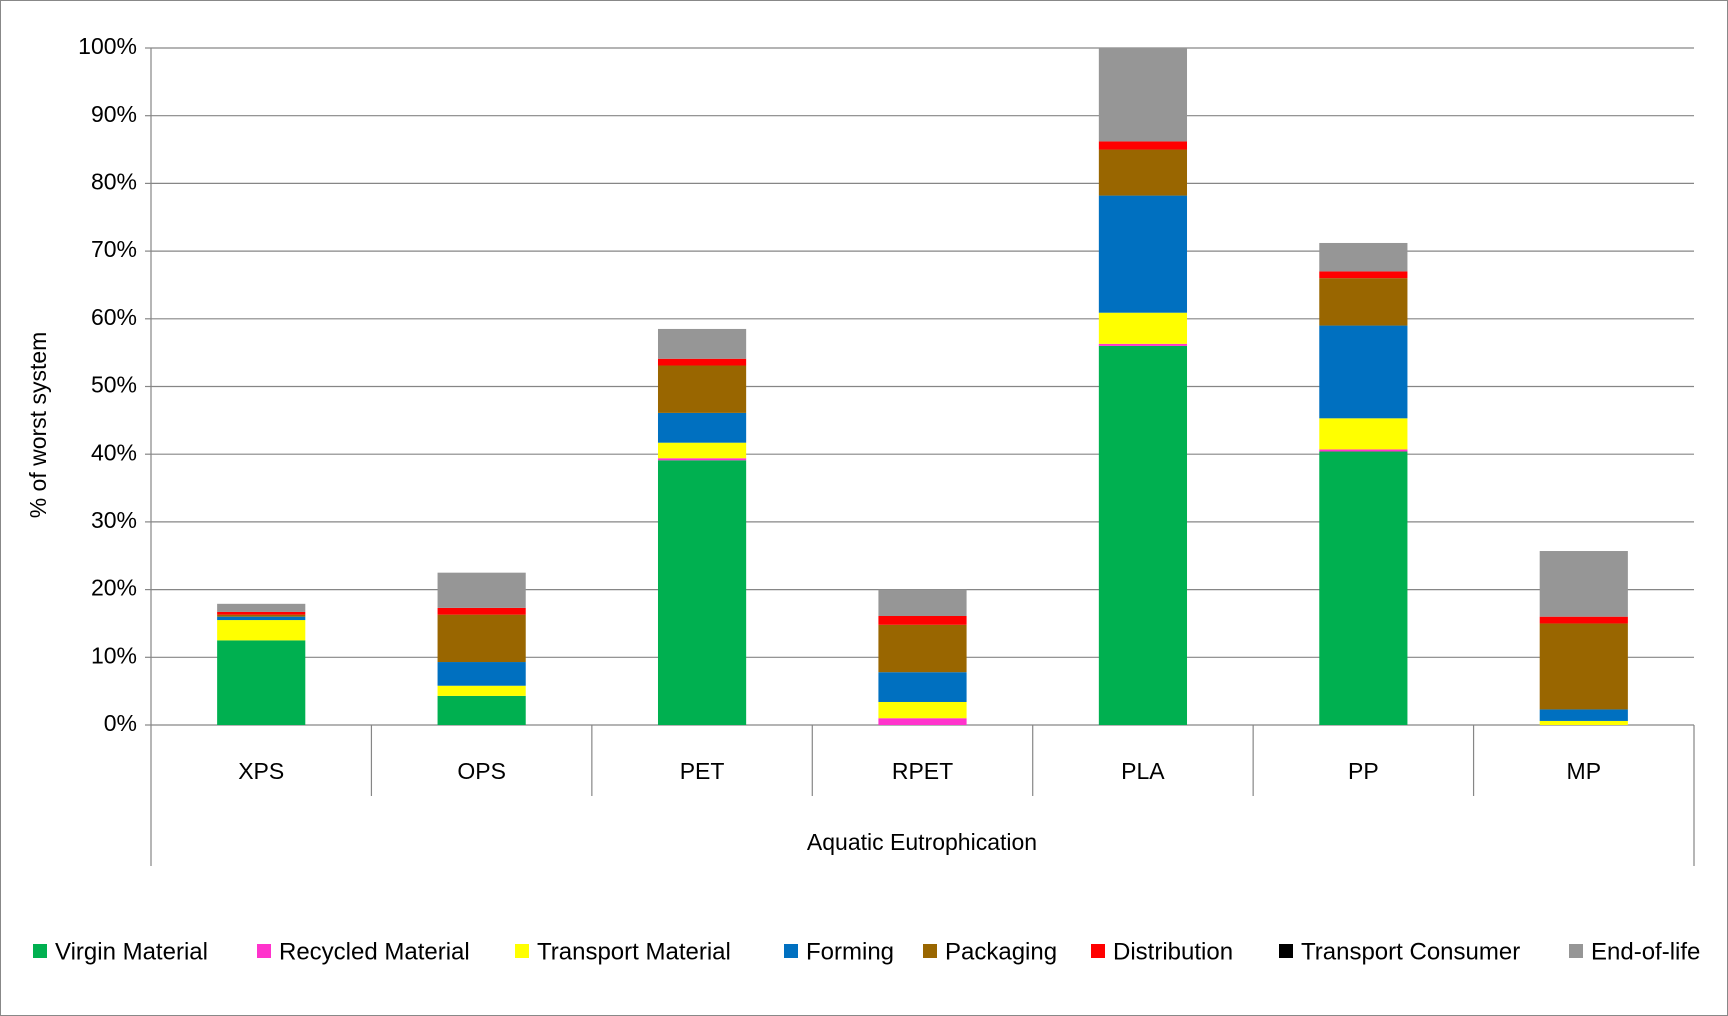  Describe the element at coordinates (114, 520) in the screenshot. I see `y-tick-label: 30%` at that location.